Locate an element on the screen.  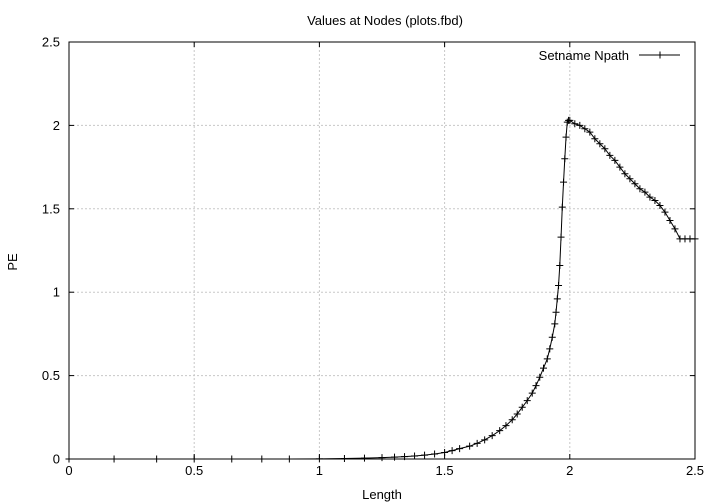
y-axis-label: PE is located at coordinates (12, 262).